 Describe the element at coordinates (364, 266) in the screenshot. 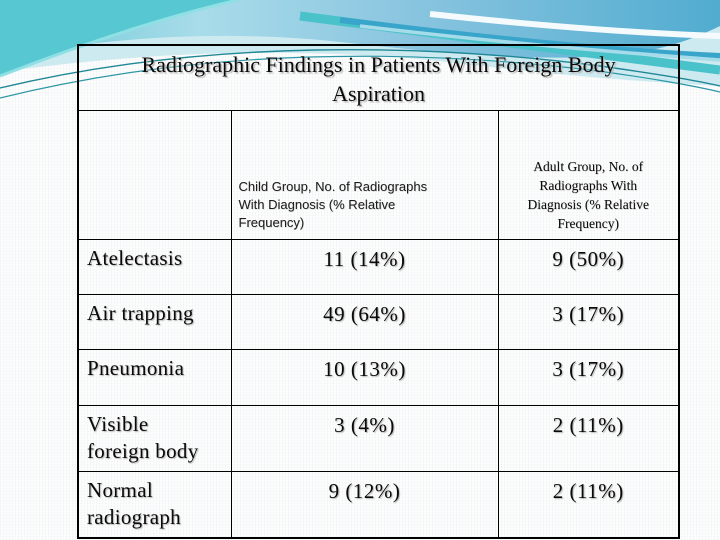

I see `child-value: 11 (14%)` at that location.